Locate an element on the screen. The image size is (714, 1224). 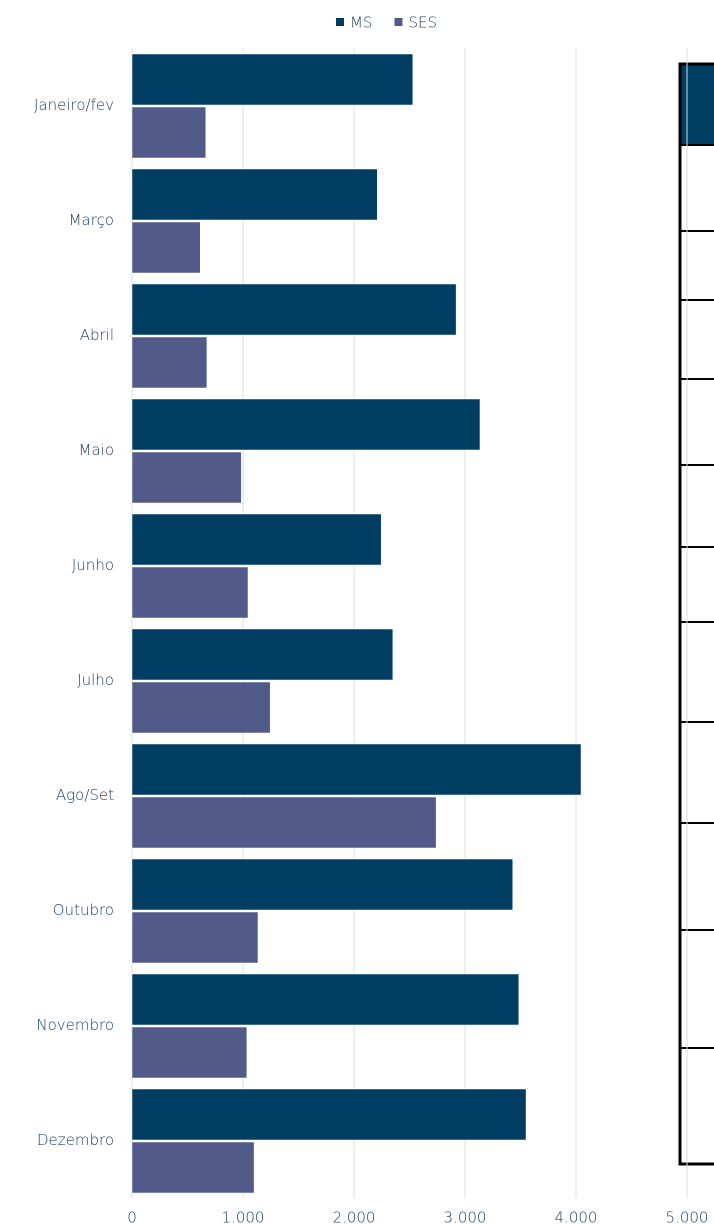
table-rows is located at coordinates (697, 596).